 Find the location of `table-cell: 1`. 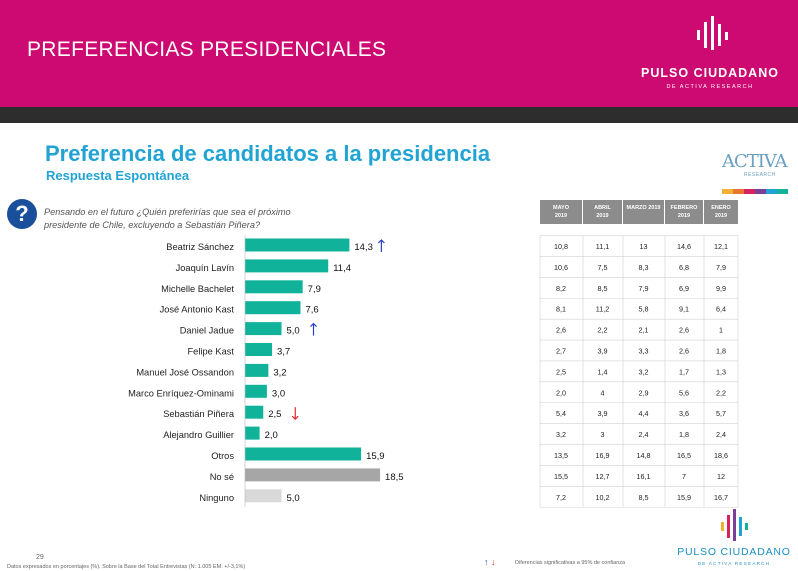

table-cell: 1 is located at coordinates (721, 330).